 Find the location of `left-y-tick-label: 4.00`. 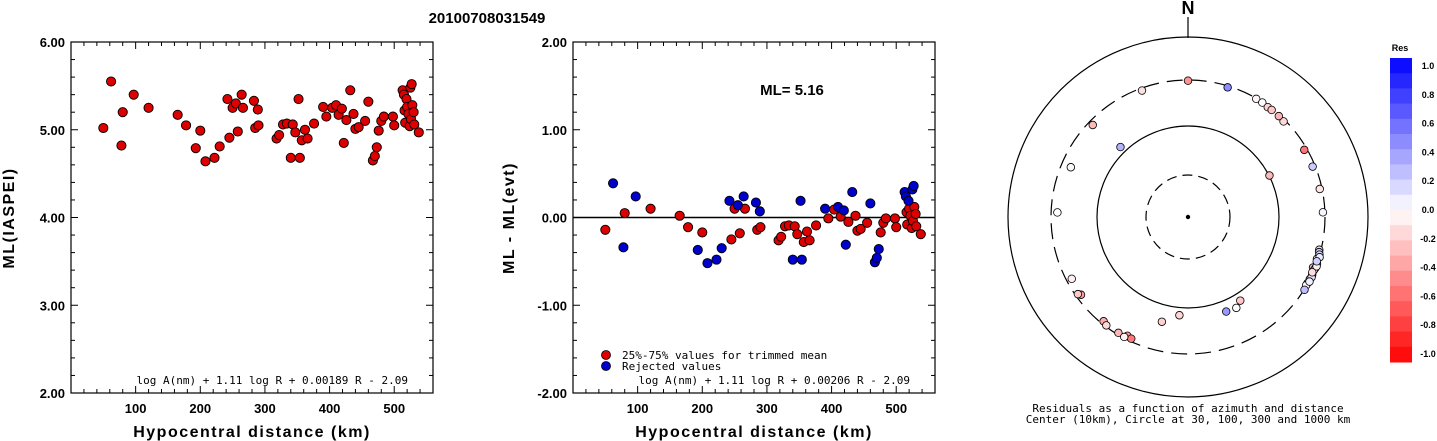

left-y-tick-label: 4.00 is located at coordinates (52, 218).